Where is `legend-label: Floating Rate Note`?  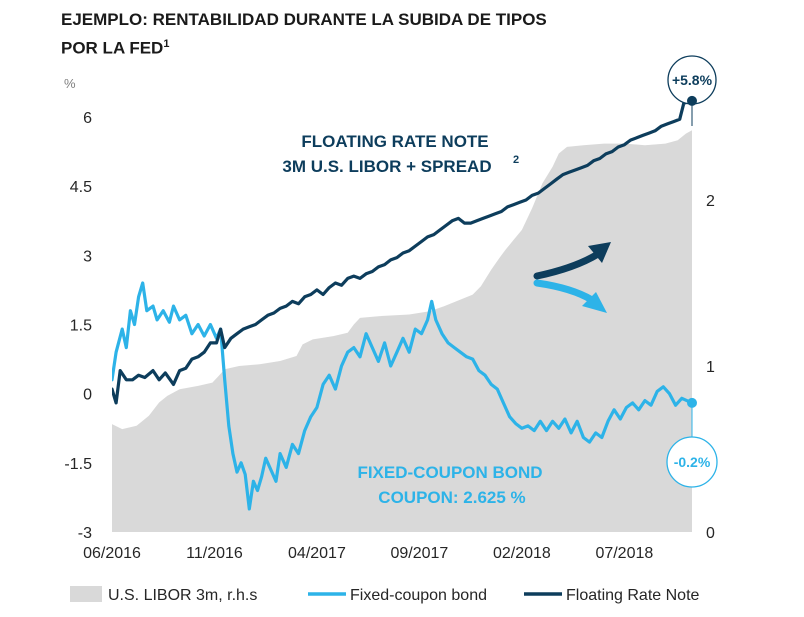
legend-label: Floating Rate Note is located at coordinates (633, 595).